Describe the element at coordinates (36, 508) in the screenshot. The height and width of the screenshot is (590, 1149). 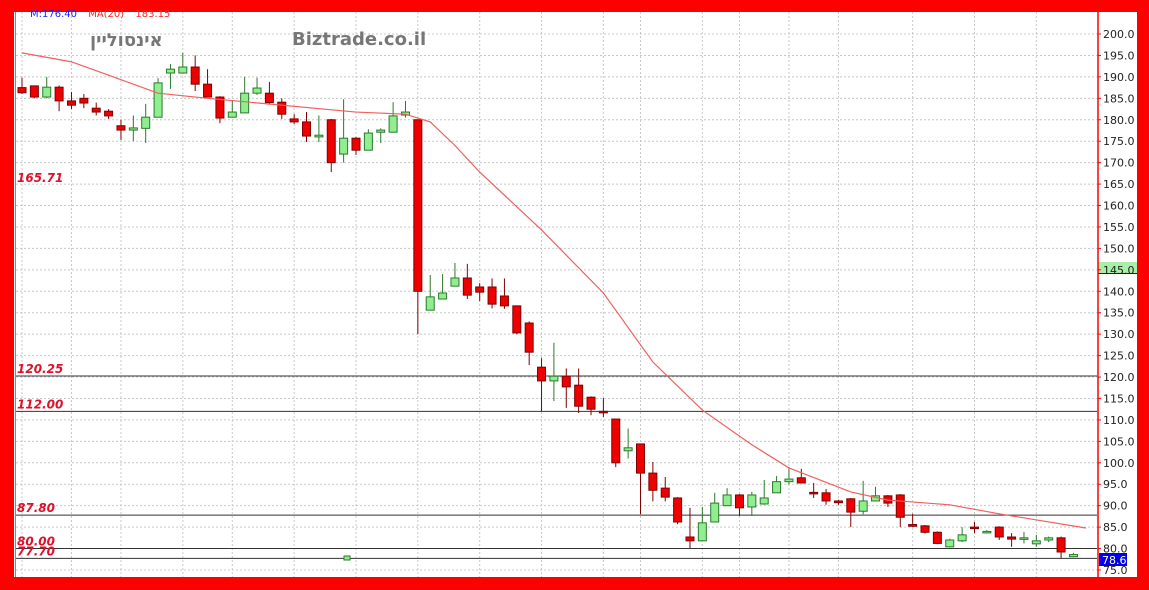
I see `level-label: 87.80` at that location.